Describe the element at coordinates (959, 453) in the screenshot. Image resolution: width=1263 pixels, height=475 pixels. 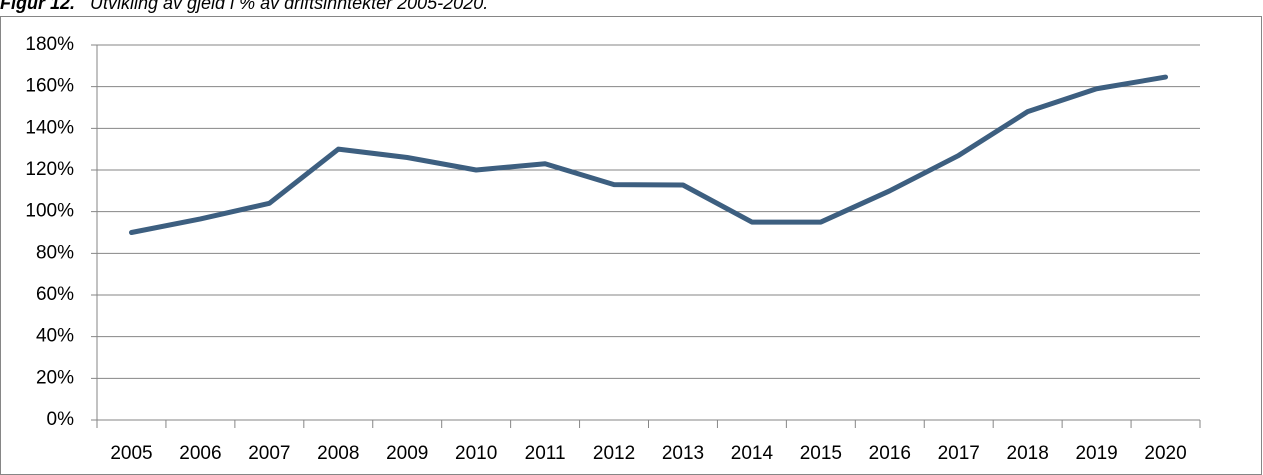
I see `x-tick-label: 2017` at that location.